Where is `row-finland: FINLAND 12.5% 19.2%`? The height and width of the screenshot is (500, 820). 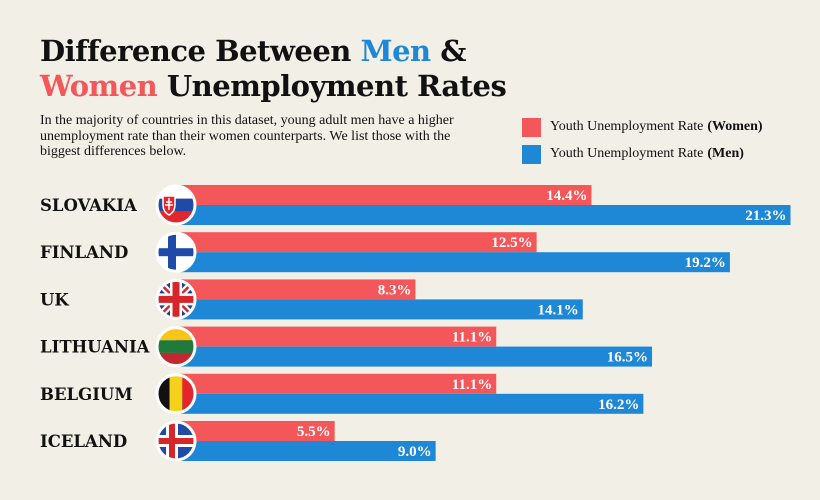 row-finland: FINLAND 12.5% 19.2% is located at coordinates (385, 252).